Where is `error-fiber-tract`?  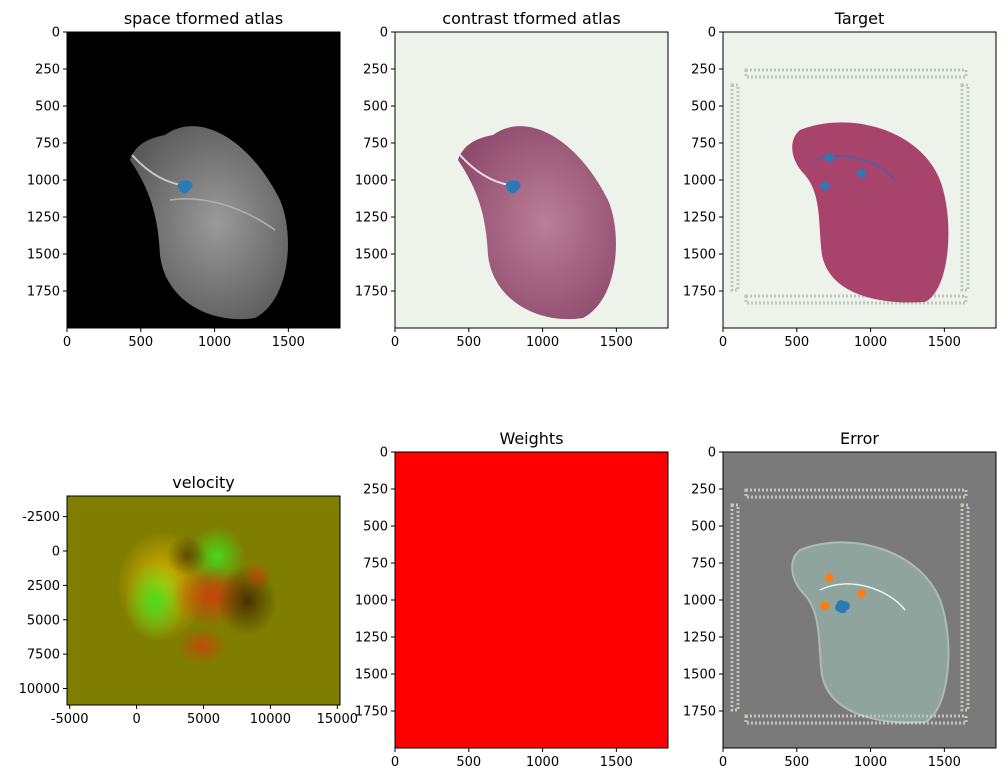 error-fiber-tract is located at coordinates (862, 597).